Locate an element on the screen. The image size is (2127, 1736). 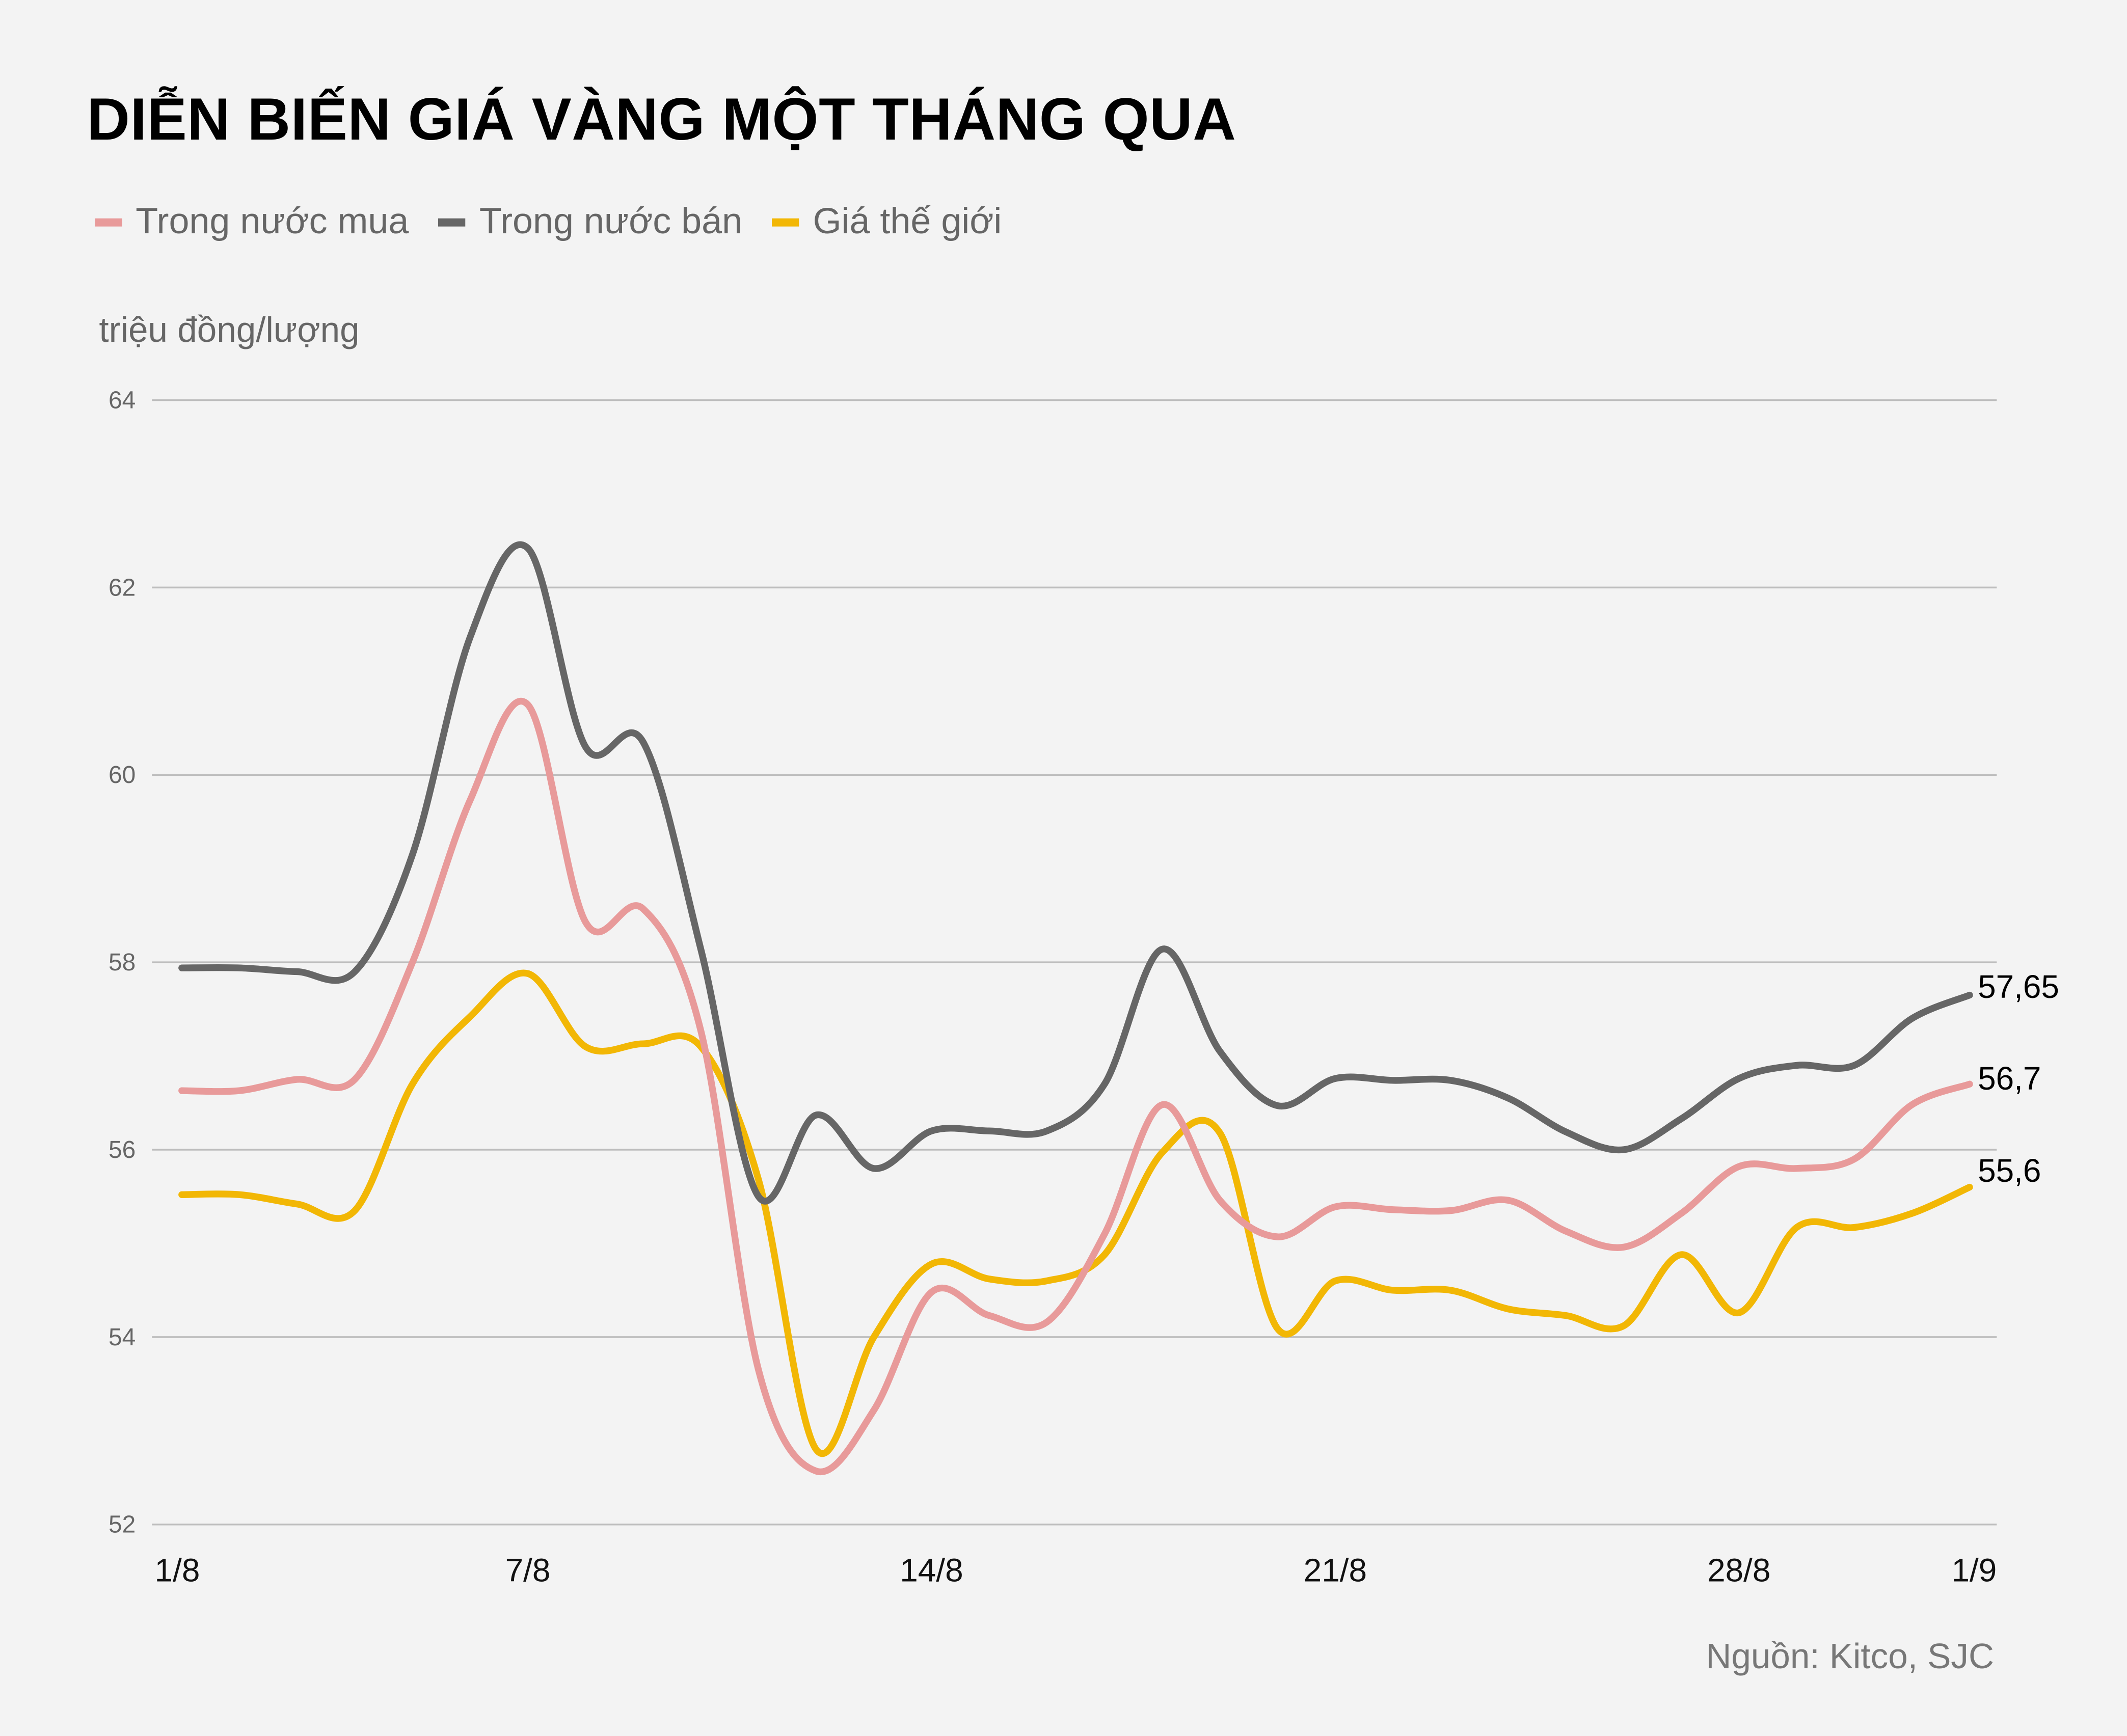
chart-title: DIỄN BIẾN GIÁ VÀNG MỘT THÁNG QUA is located at coordinates (662, 120).